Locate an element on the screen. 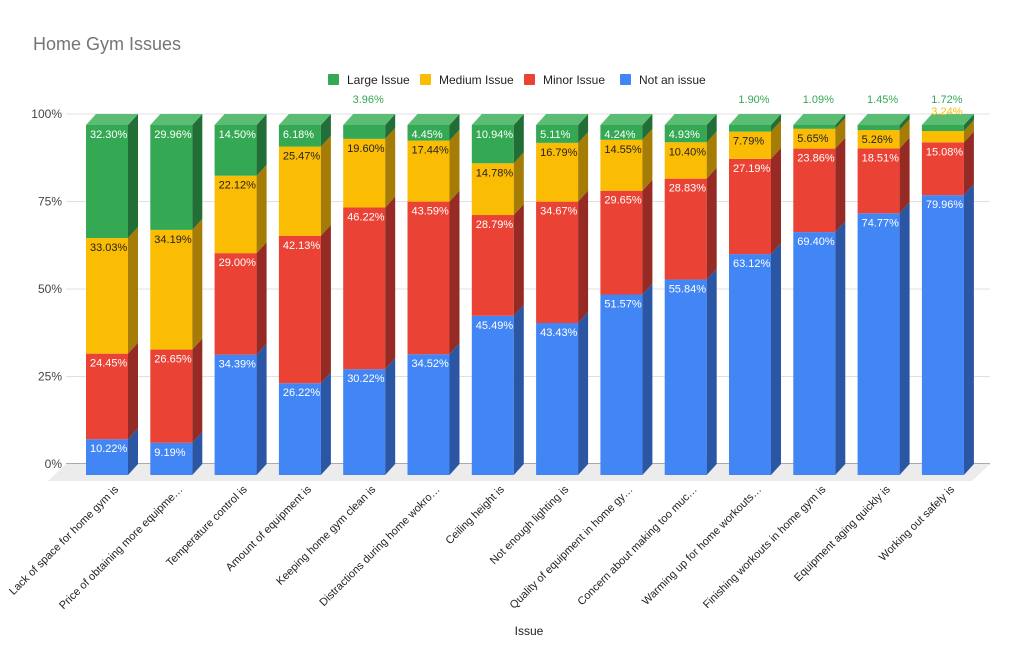 This screenshot has height=672, width=1024. legend-item: Medium Issue is located at coordinates (467, 80).